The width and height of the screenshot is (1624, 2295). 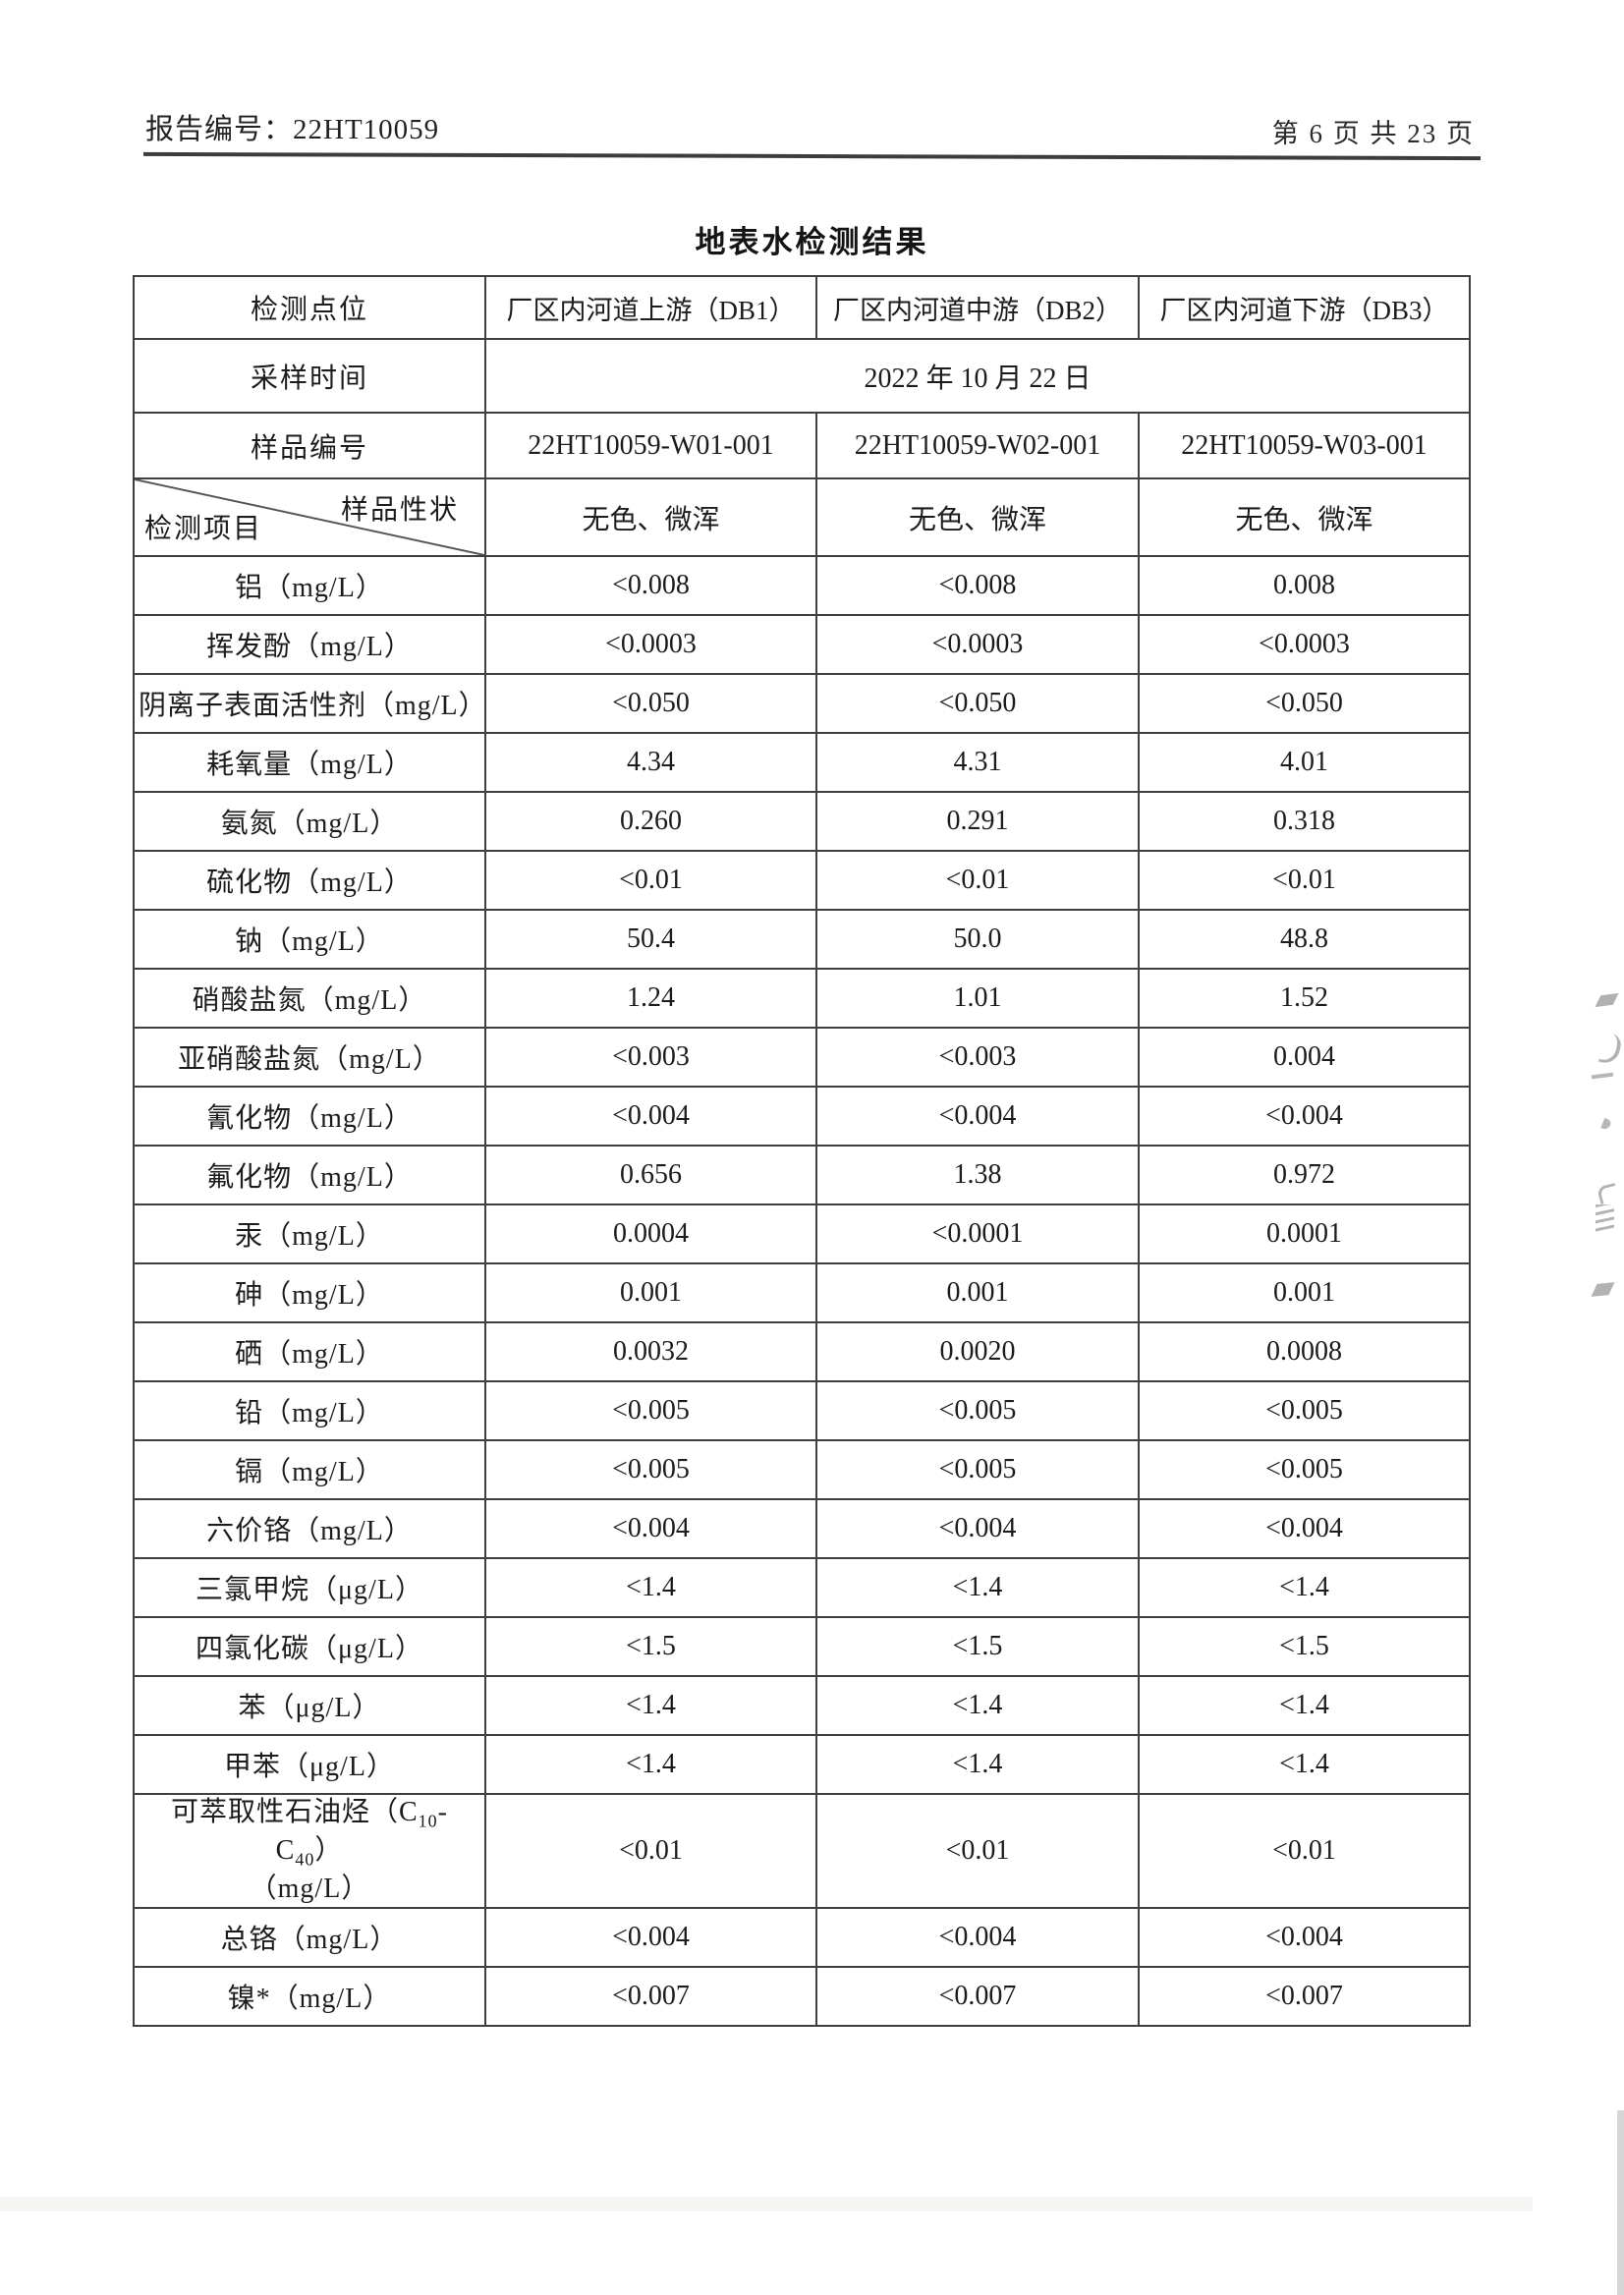 I want to click on table-row: 三氯甲烷（μg/L） <1.4 <1.4 <1.4, so click(x=802, y=1588).